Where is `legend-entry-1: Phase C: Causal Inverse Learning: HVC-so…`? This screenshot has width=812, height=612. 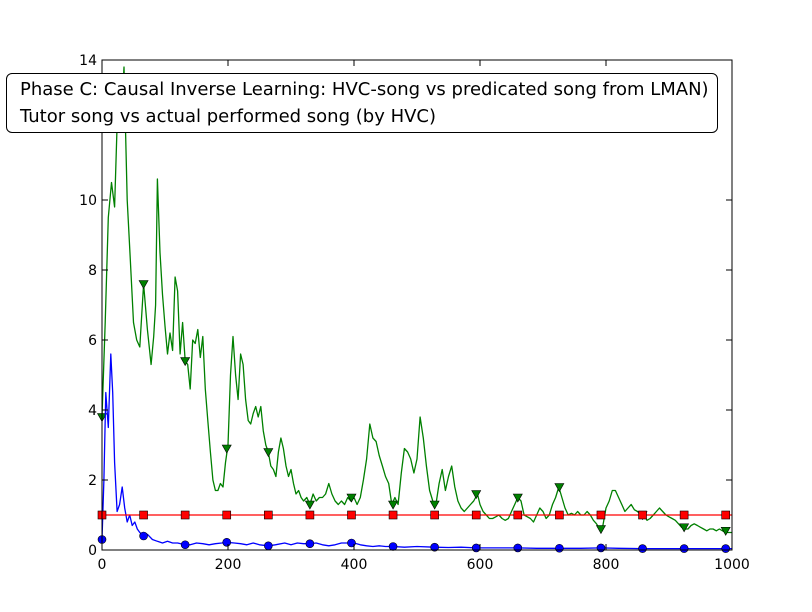
legend-entry-1: Phase C: Causal Inverse Learning: HVC-so… is located at coordinates (364, 89).